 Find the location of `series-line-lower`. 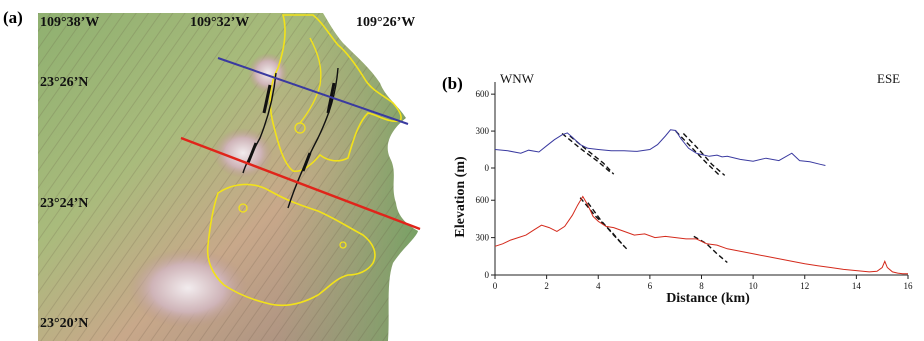

series-line-lower is located at coordinates (701, 235).